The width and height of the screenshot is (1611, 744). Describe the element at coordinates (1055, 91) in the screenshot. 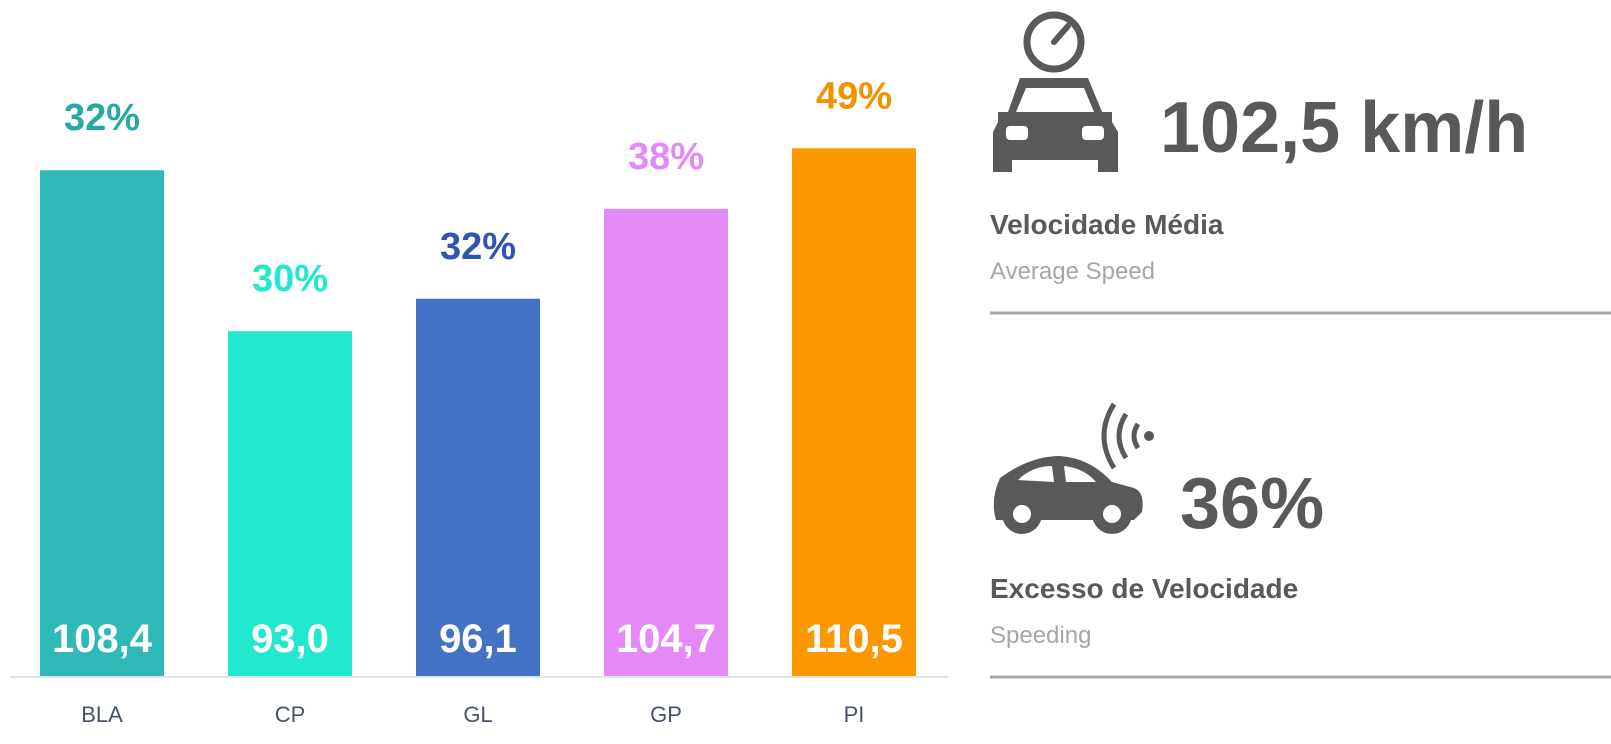

I see `speed-icon` at that location.